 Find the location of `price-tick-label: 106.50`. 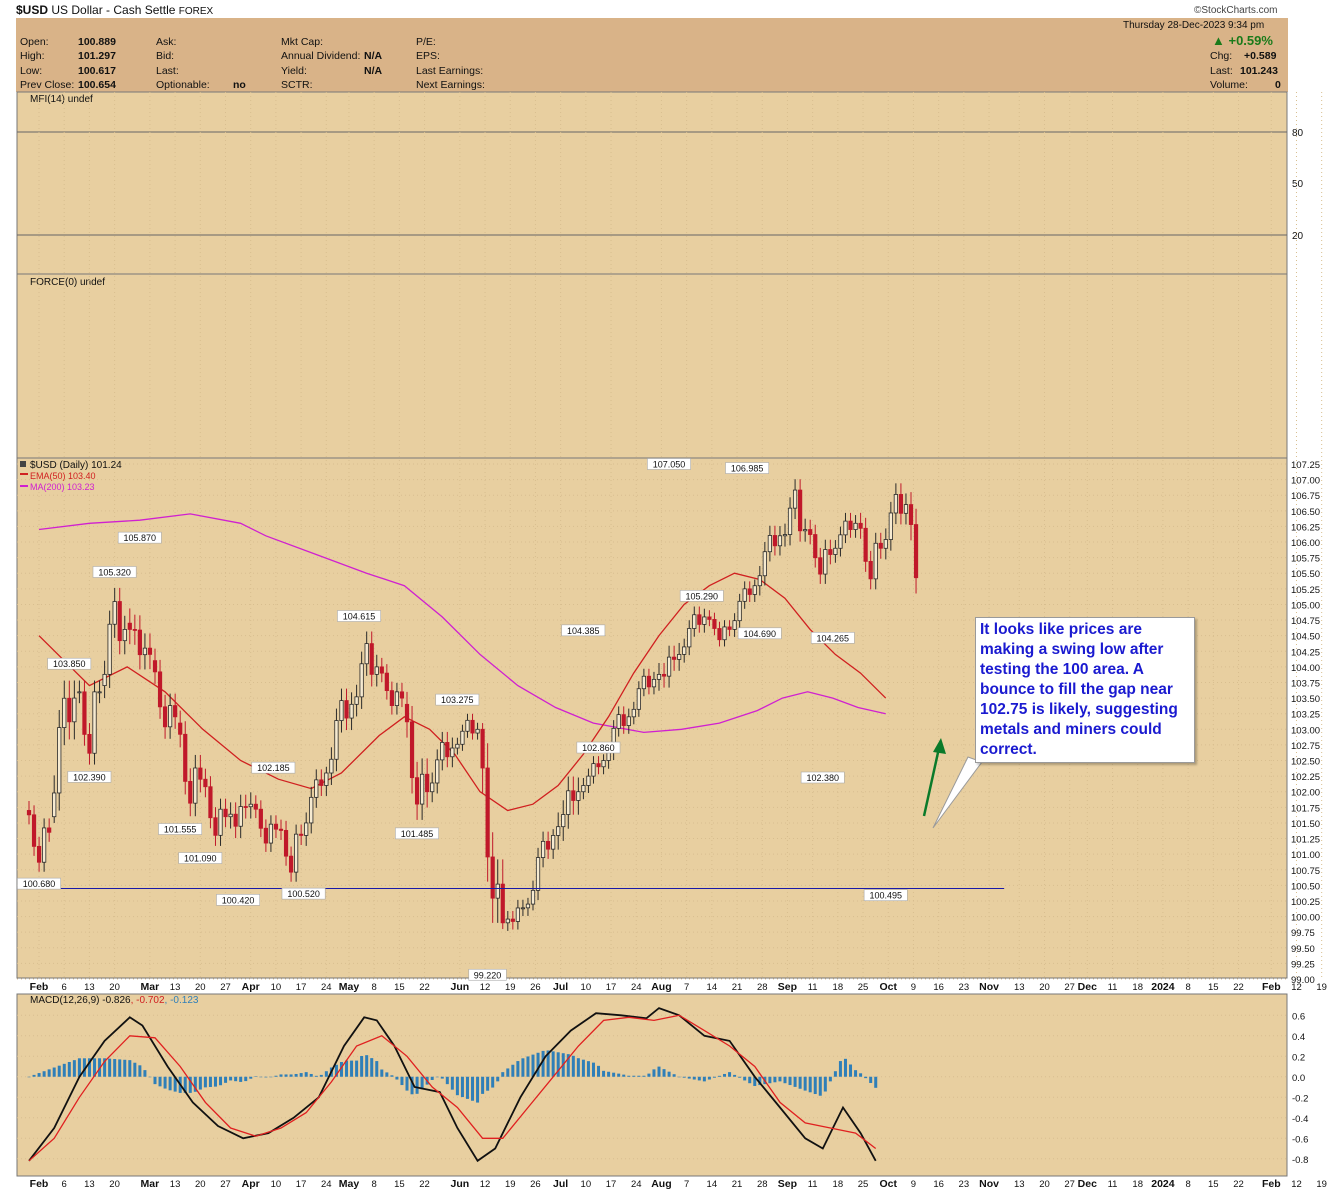

price-tick-label: 106.50 is located at coordinates (1305, 512).